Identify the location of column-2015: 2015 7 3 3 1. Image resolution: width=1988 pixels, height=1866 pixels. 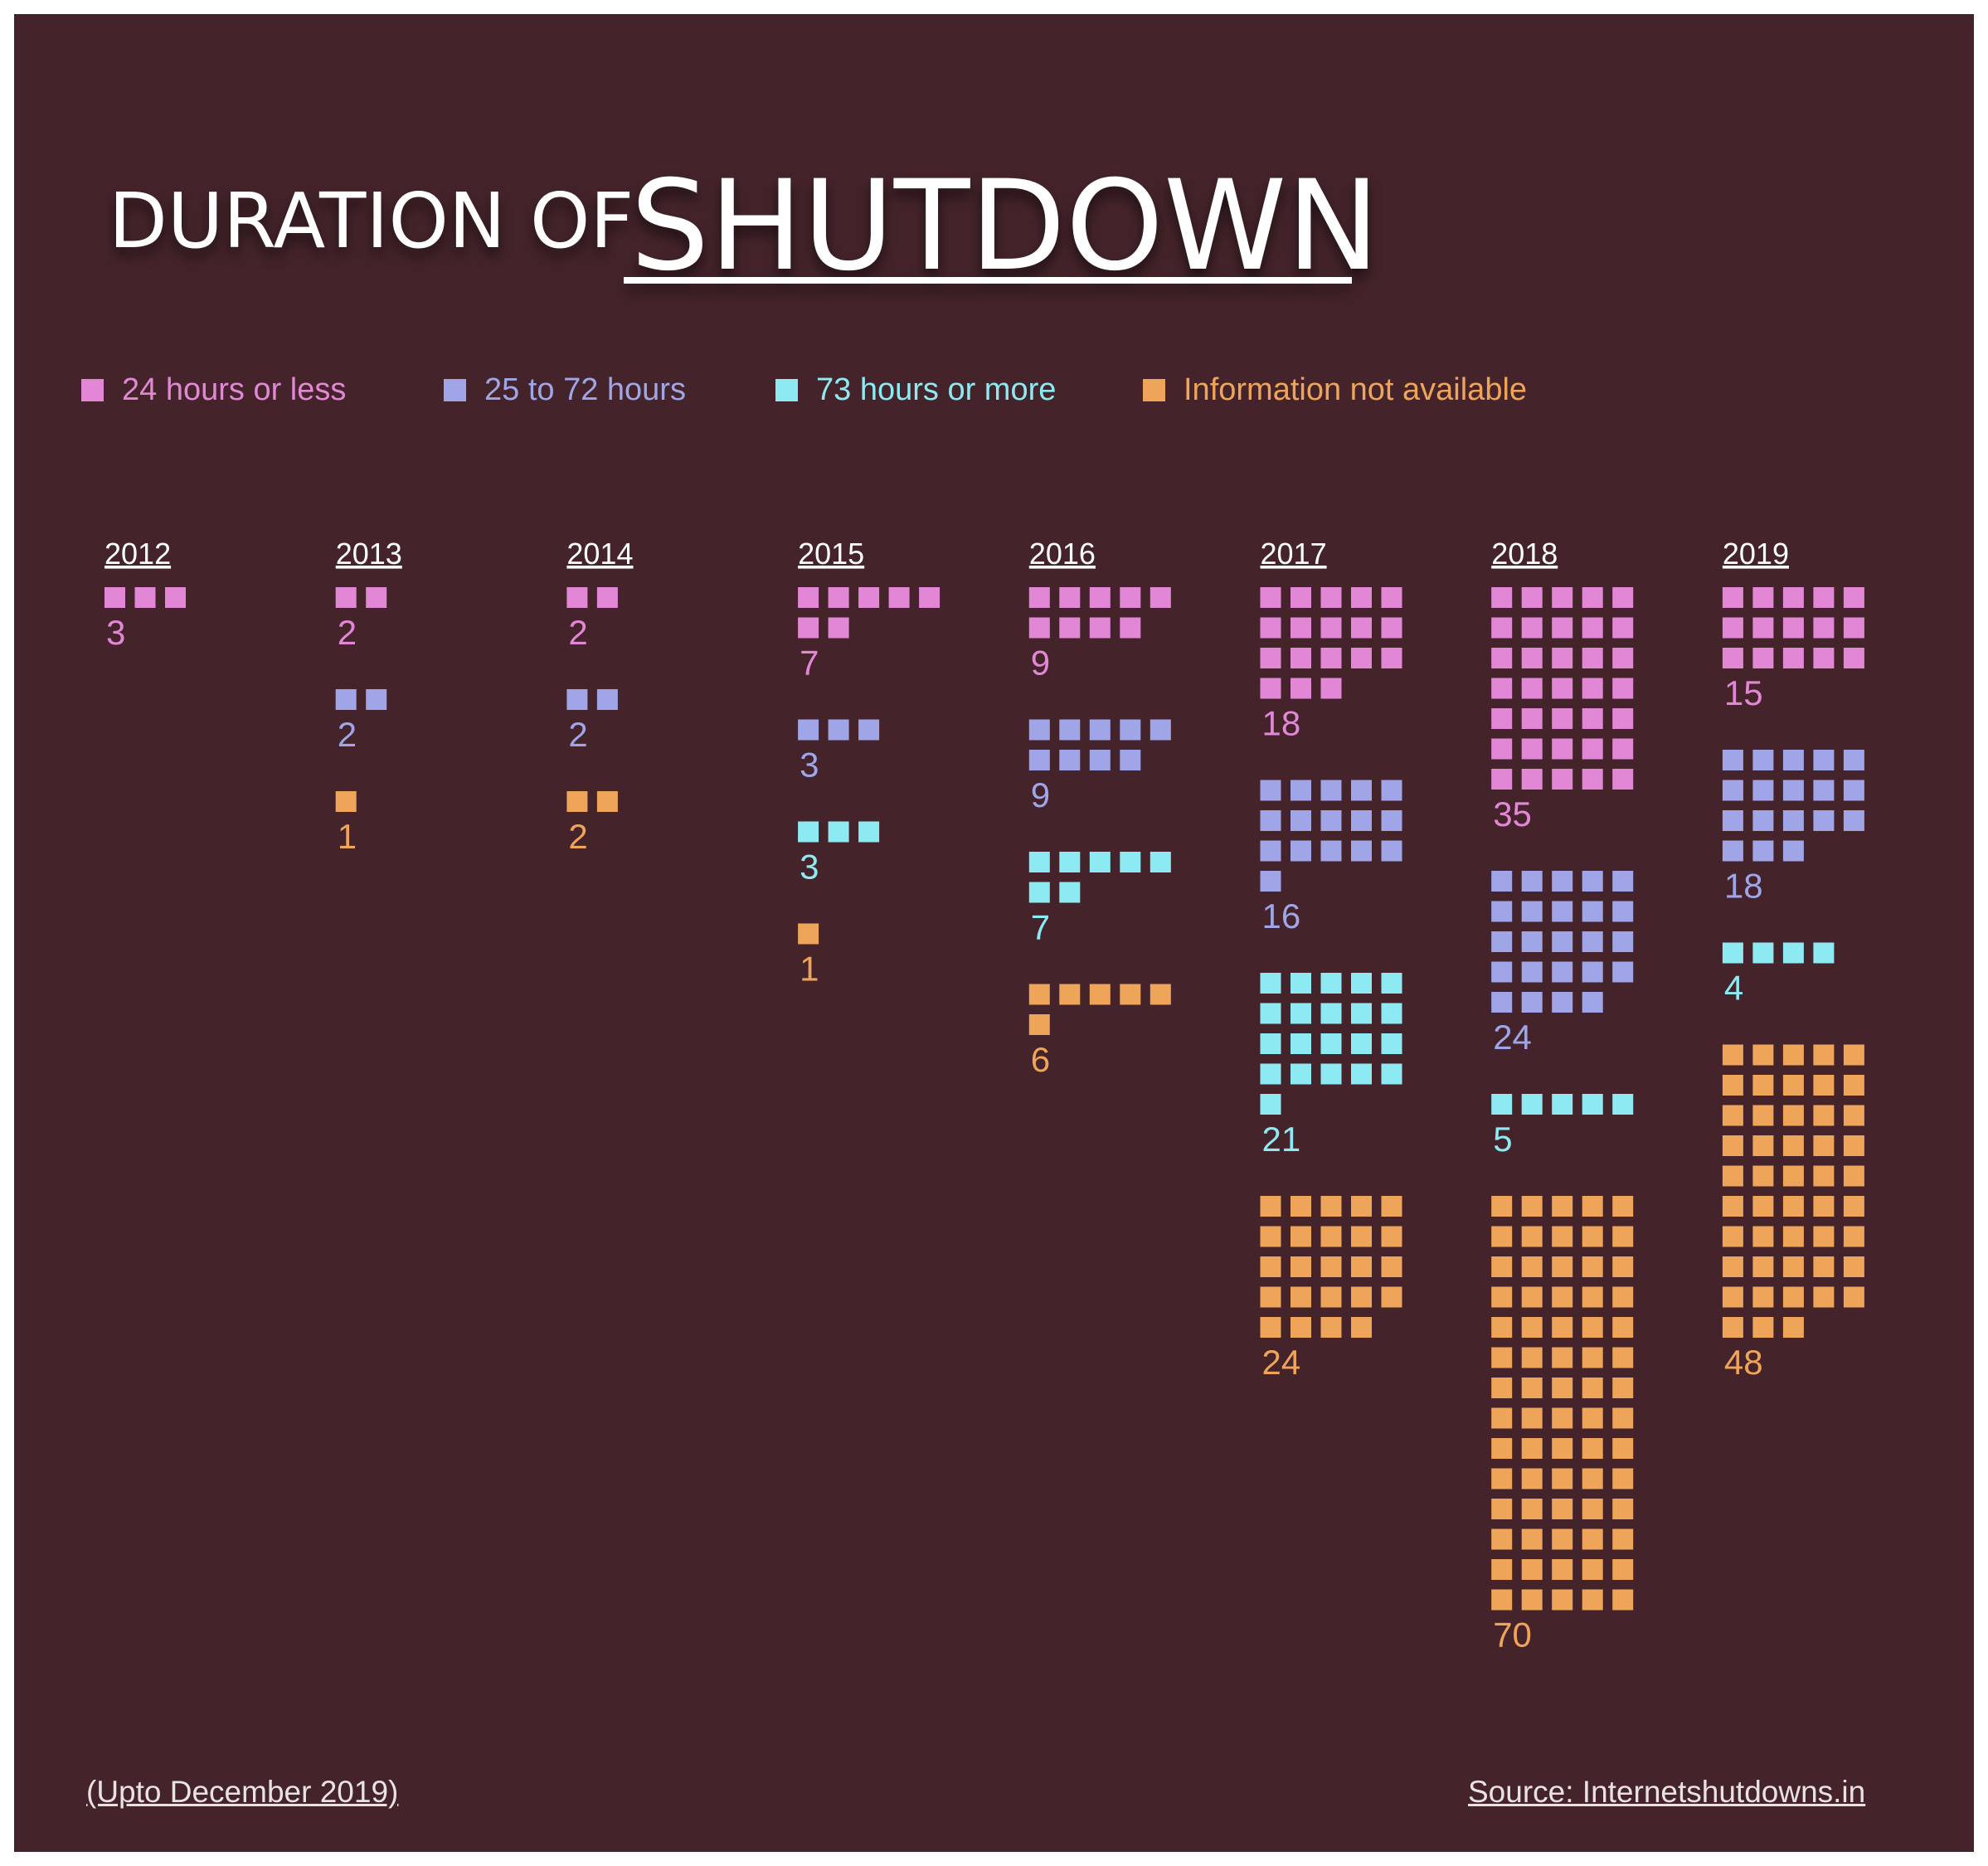
(869, 763).